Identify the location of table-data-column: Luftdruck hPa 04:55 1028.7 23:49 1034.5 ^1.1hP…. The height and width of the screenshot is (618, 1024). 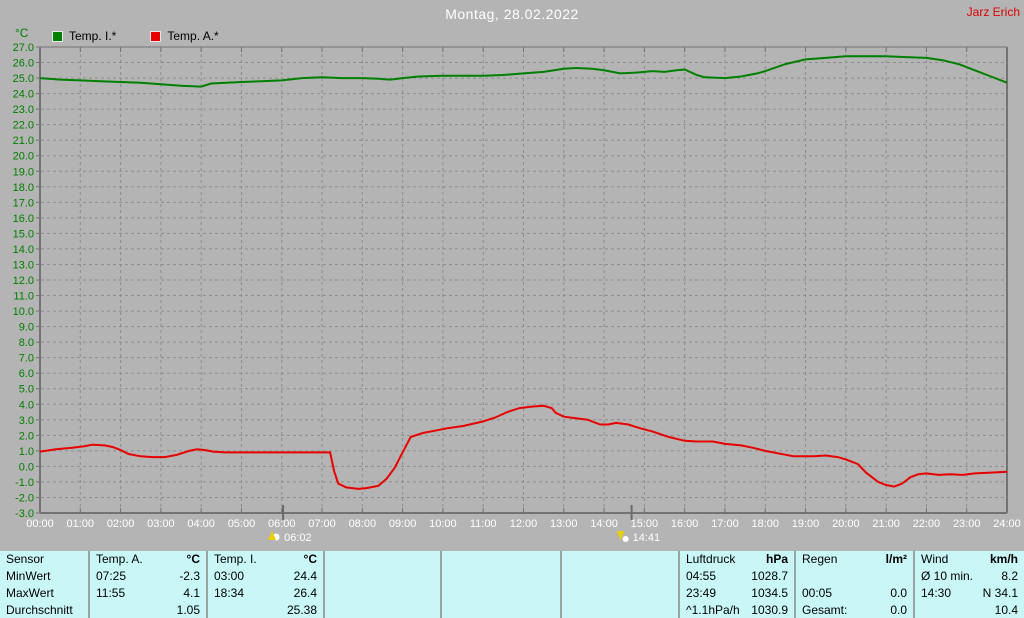
(736, 584).